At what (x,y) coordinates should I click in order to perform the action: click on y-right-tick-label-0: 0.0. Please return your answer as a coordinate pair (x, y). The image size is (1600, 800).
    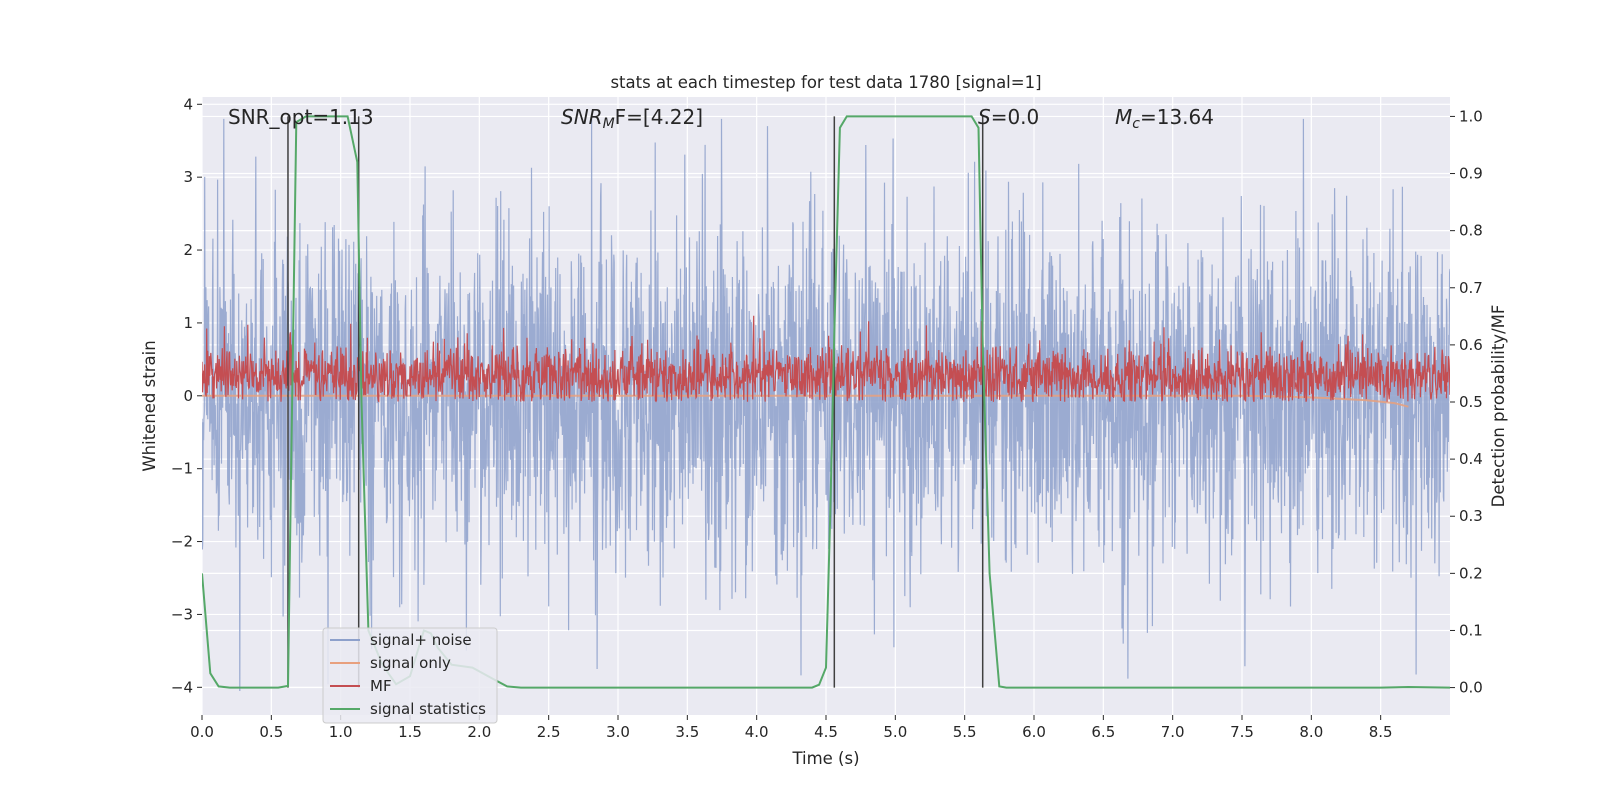
    Looking at the image, I should click on (1471, 688).